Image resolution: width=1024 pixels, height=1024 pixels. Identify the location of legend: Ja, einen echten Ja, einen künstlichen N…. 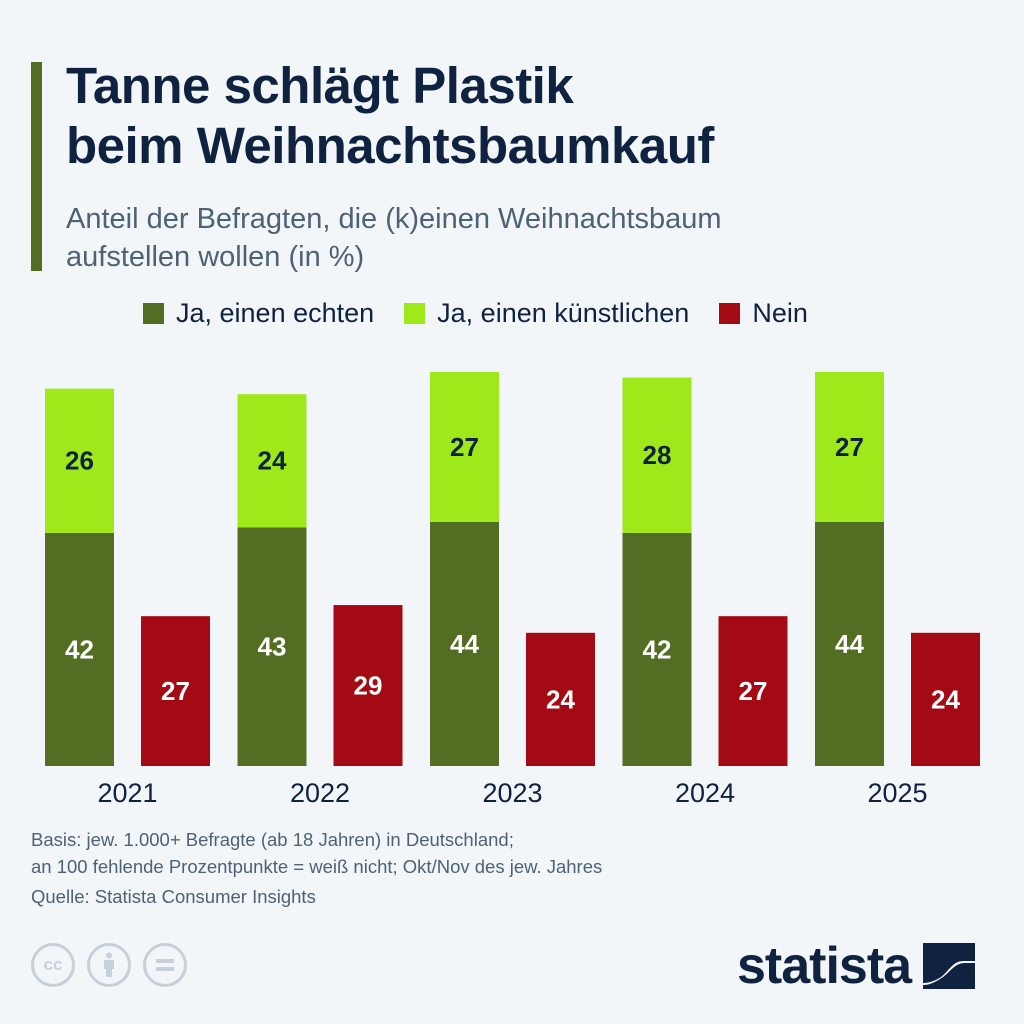
(490, 313).